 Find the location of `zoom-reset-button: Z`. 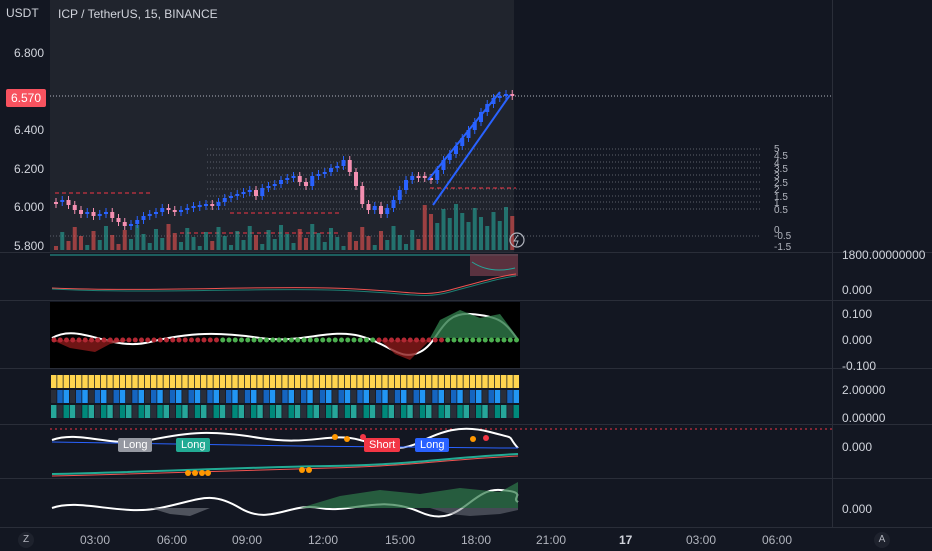

zoom-reset-button: Z is located at coordinates (26, 540).